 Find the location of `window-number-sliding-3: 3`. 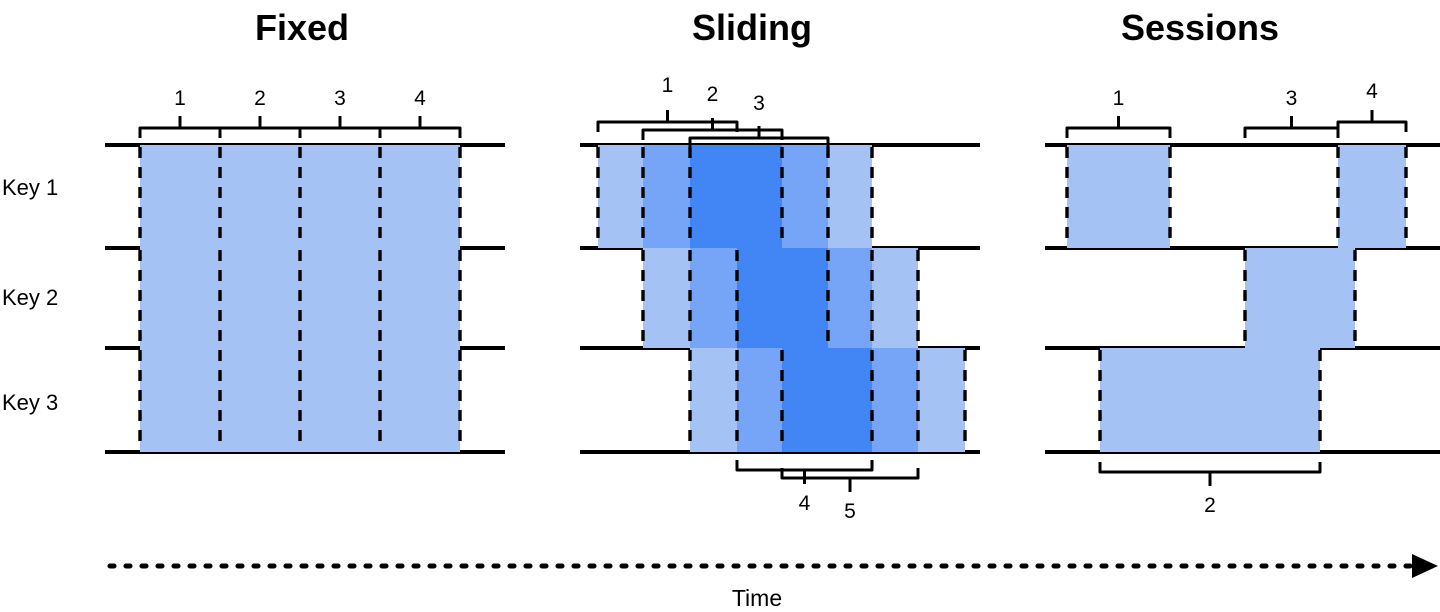

window-number-sliding-3: 3 is located at coordinates (759, 103).